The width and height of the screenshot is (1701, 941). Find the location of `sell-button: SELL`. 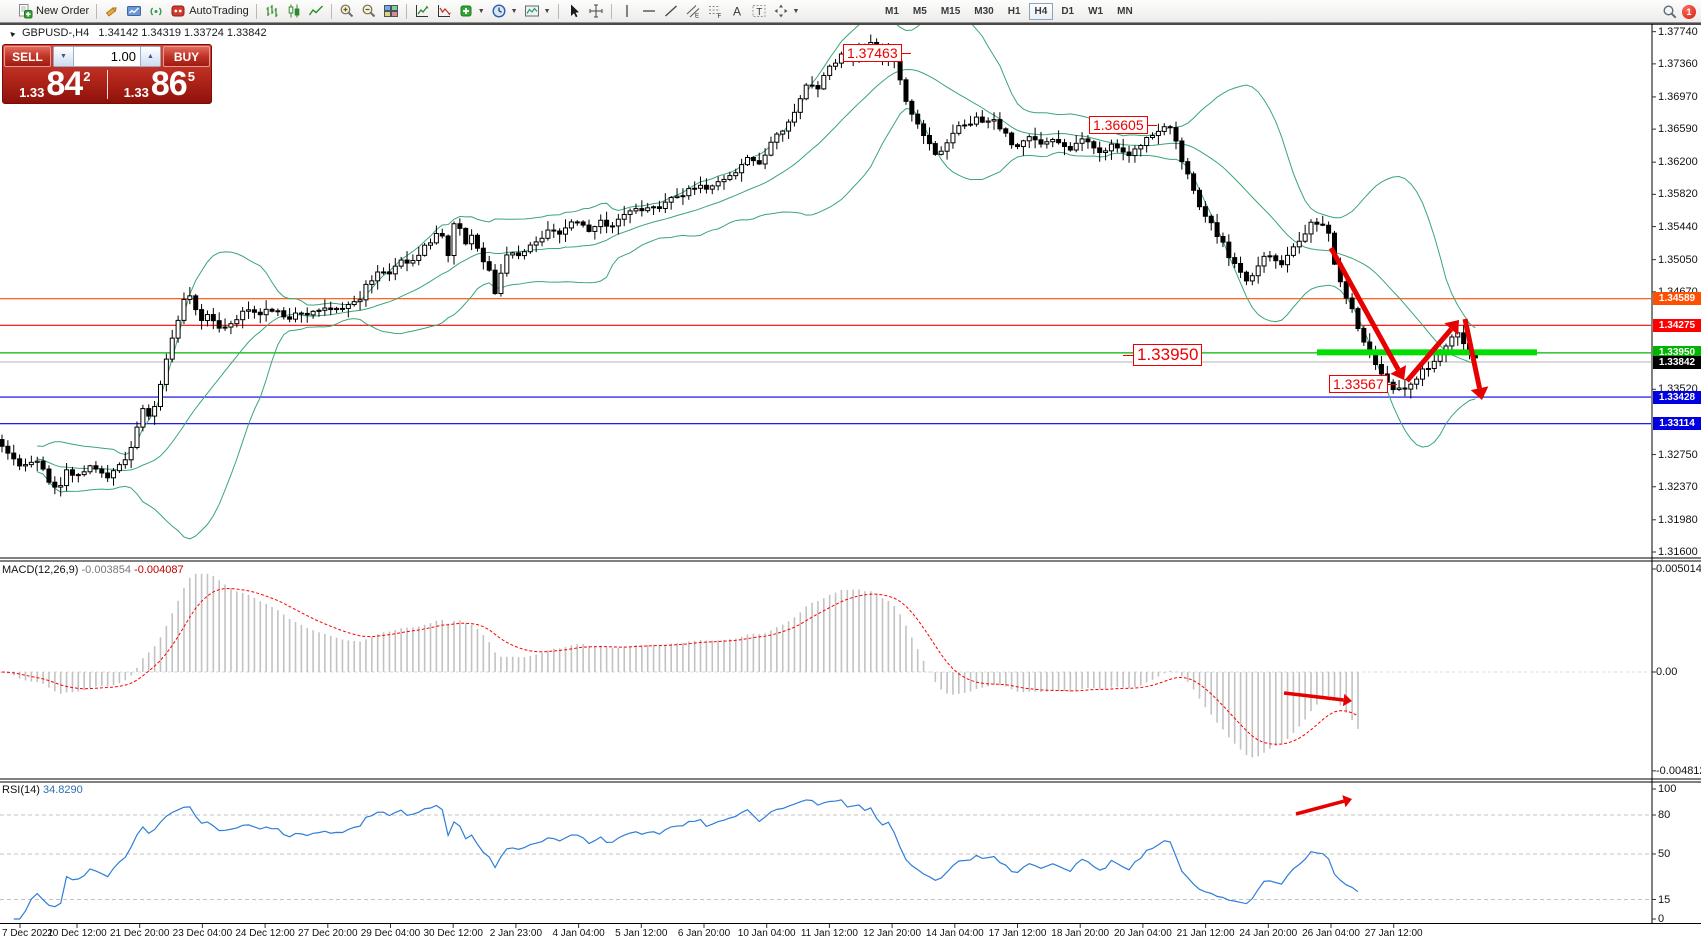

sell-button: SELL is located at coordinates (27, 56).